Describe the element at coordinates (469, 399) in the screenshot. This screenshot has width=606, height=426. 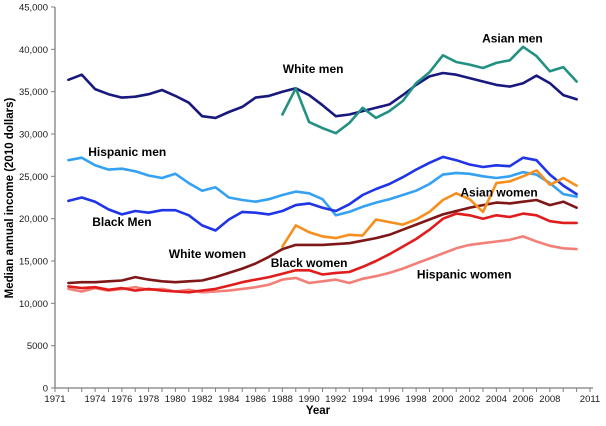
I see `x-tick-label: 2002` at that location.